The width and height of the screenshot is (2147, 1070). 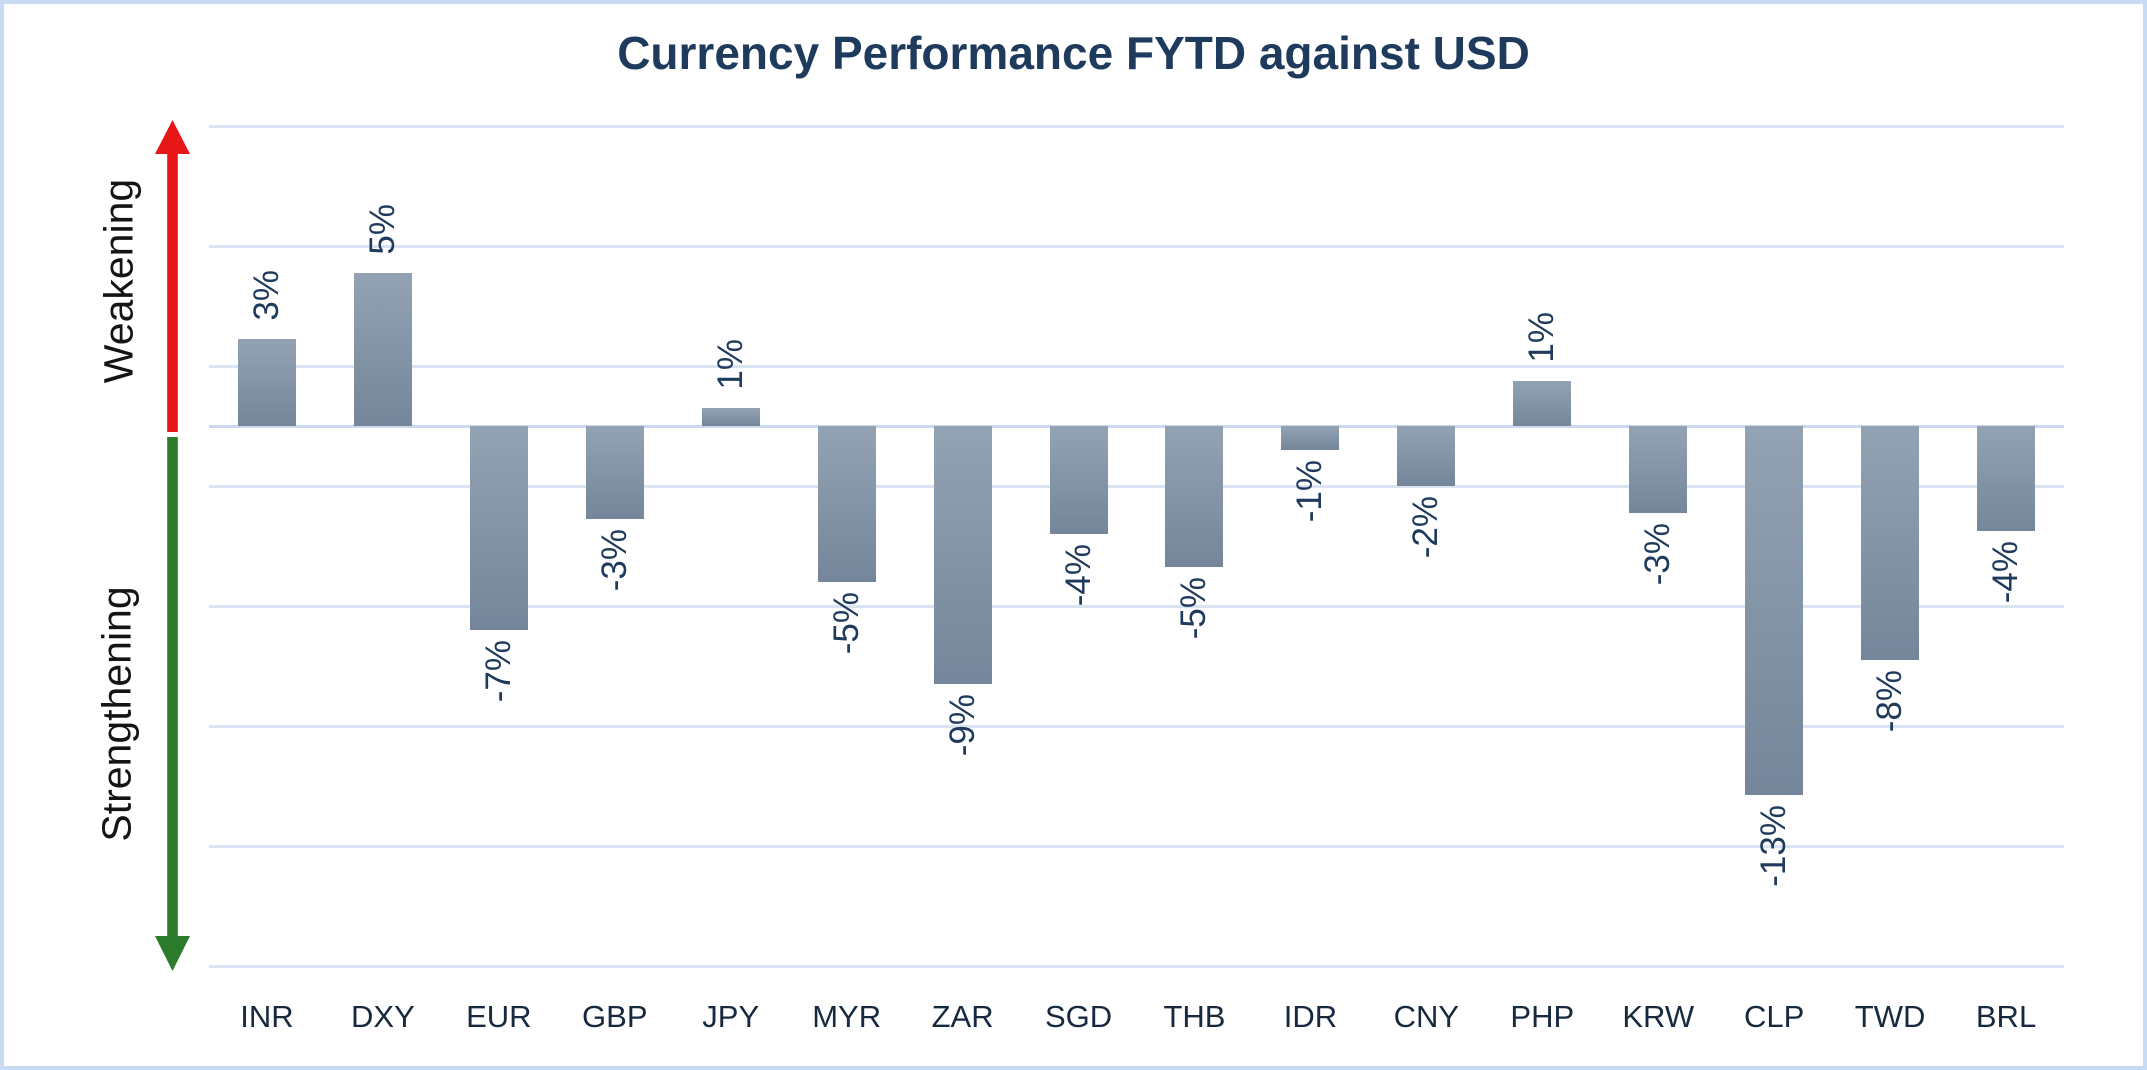 I want to click on x-axis-label-eur: EUR, so click(x=499, y=1016).